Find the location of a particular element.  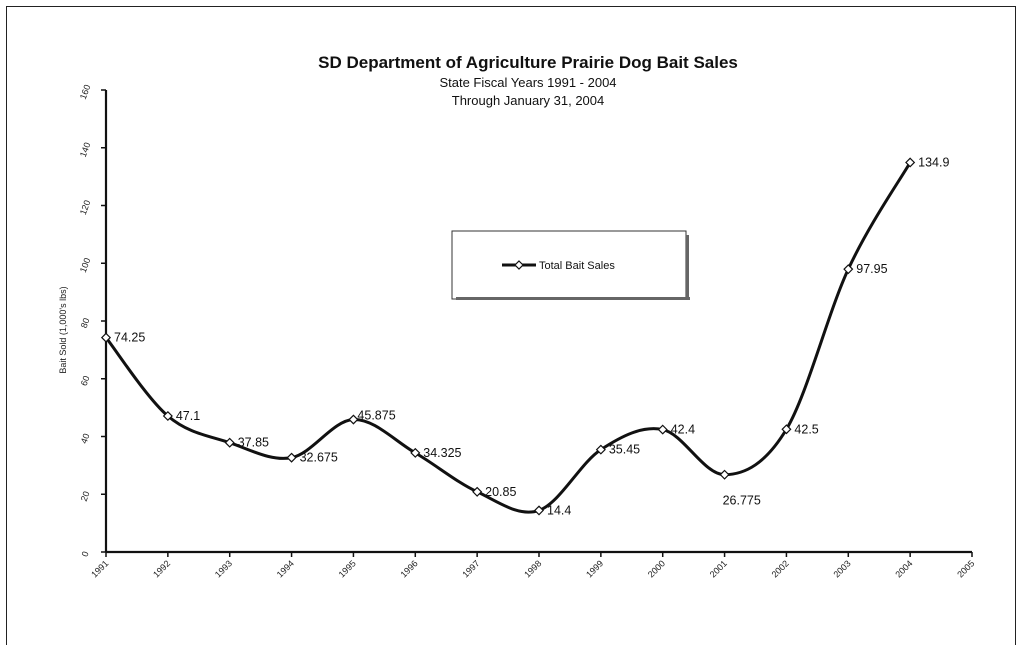

y-tick-label: 60 is located at coordinates (85, 380).